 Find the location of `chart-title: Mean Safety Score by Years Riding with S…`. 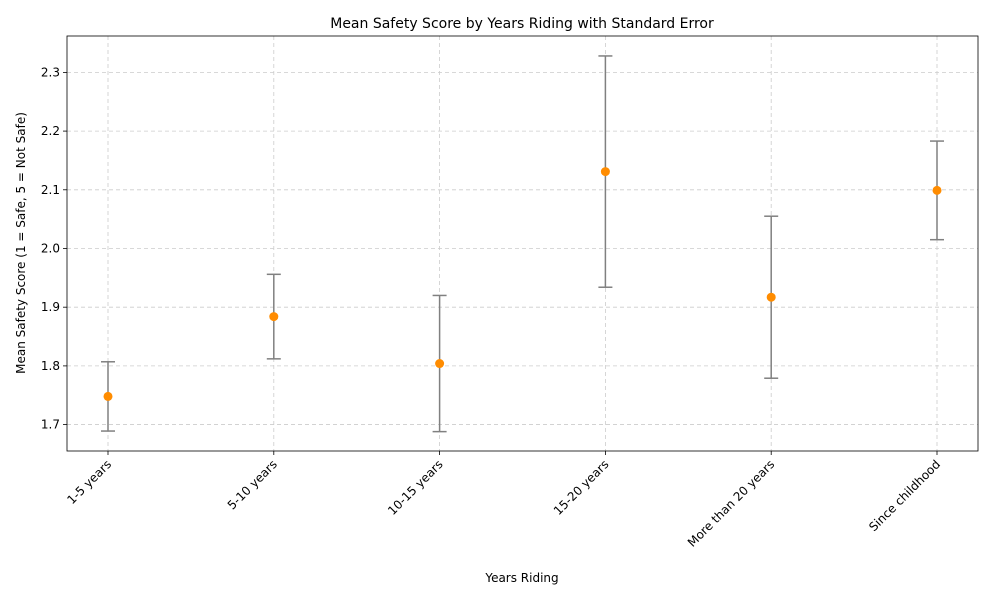

chart-title: Mean Safety Score by Years Riding with S… is located at coordinates (522, 24).